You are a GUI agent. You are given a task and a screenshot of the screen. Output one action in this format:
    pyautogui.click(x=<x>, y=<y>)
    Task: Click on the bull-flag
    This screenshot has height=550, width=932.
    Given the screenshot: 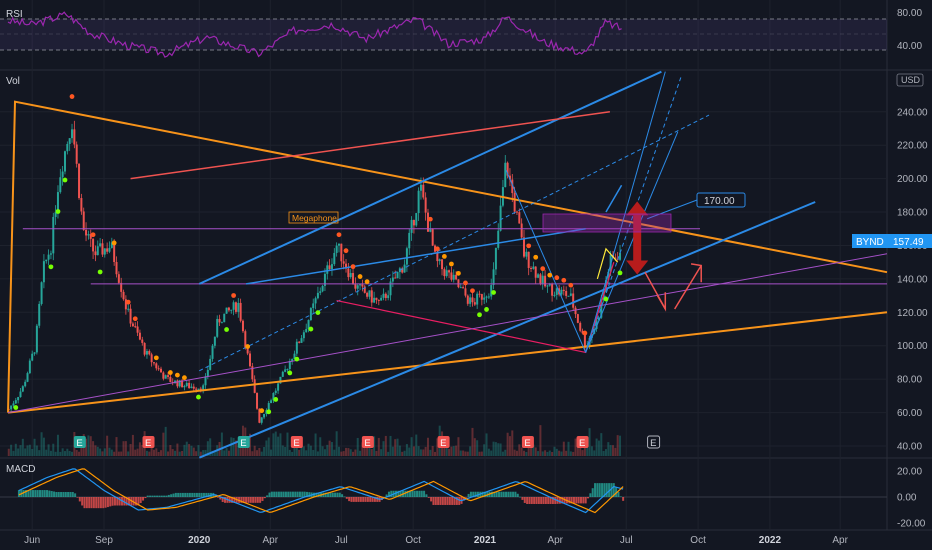 What is the action you would take?
    pyautogui.click(x=607, y=263)
    